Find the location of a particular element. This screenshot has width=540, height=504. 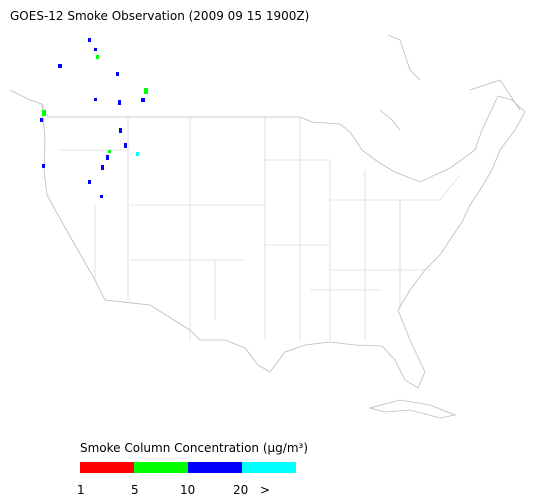

legend-label: > is located at coordinates (265, 490).